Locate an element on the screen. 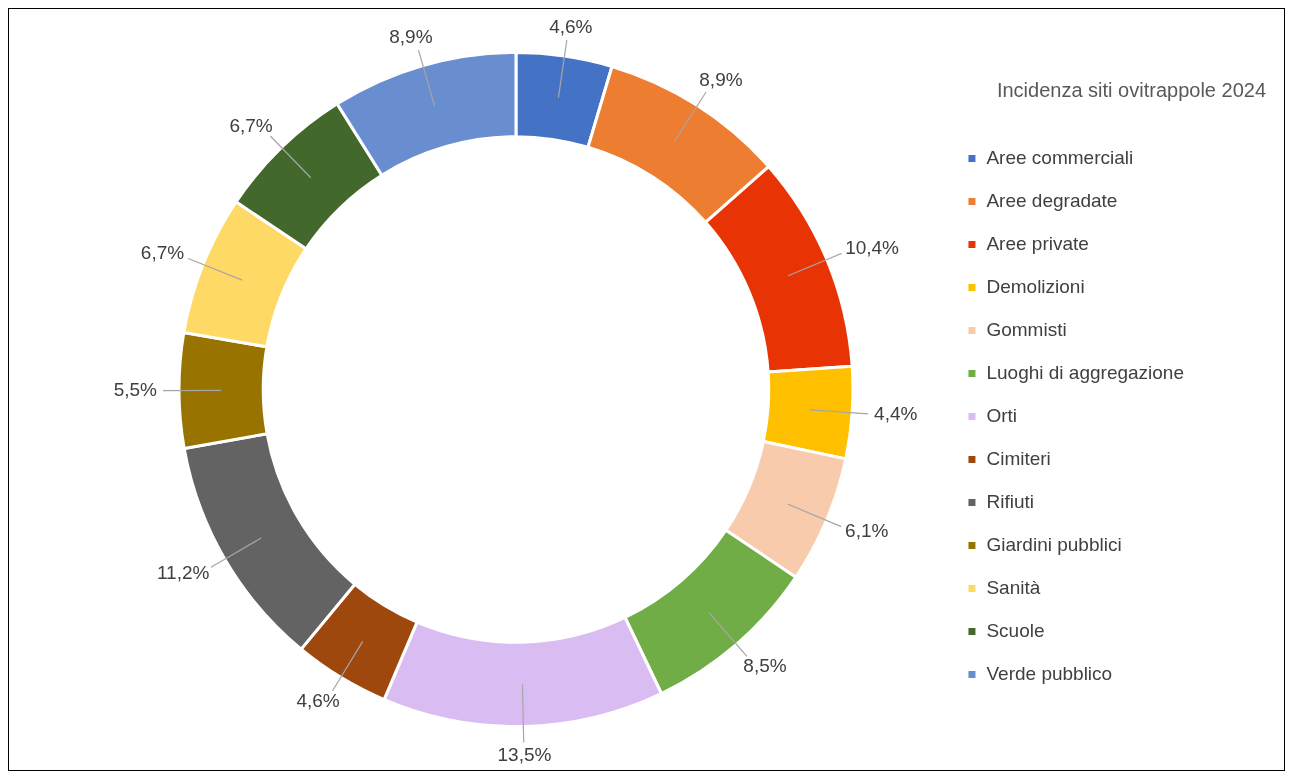  legend-label: Gommisti is located at coordinates (1026, 329).